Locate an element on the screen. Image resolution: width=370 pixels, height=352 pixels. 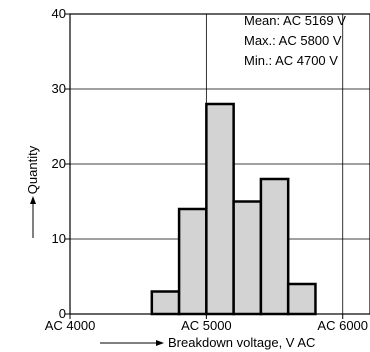
y-tick-label: 20 is located at coordinates (59, 163).